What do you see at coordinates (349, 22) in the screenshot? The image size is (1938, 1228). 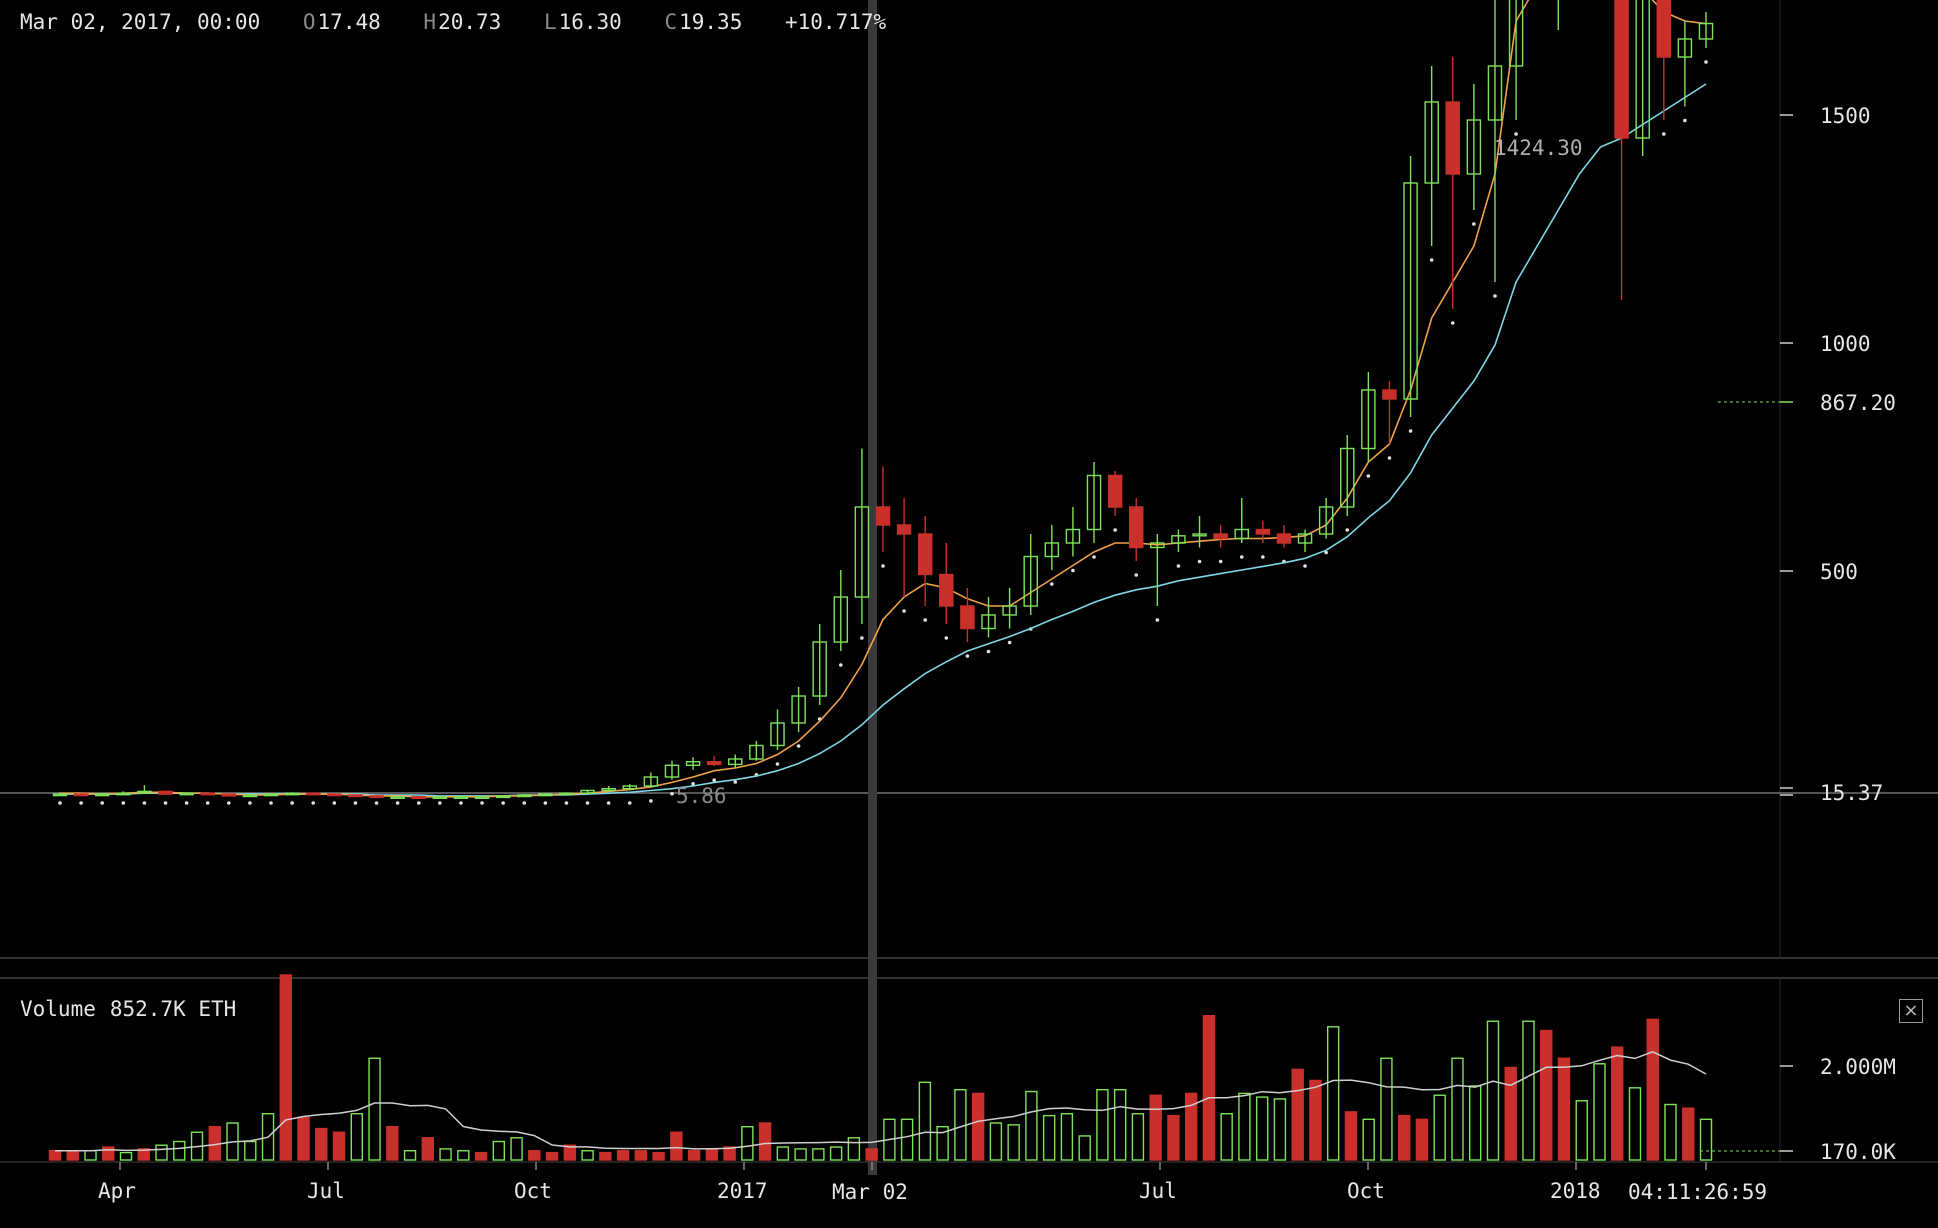 I see `open-value: 17.48` at bounding box center [349, 22].